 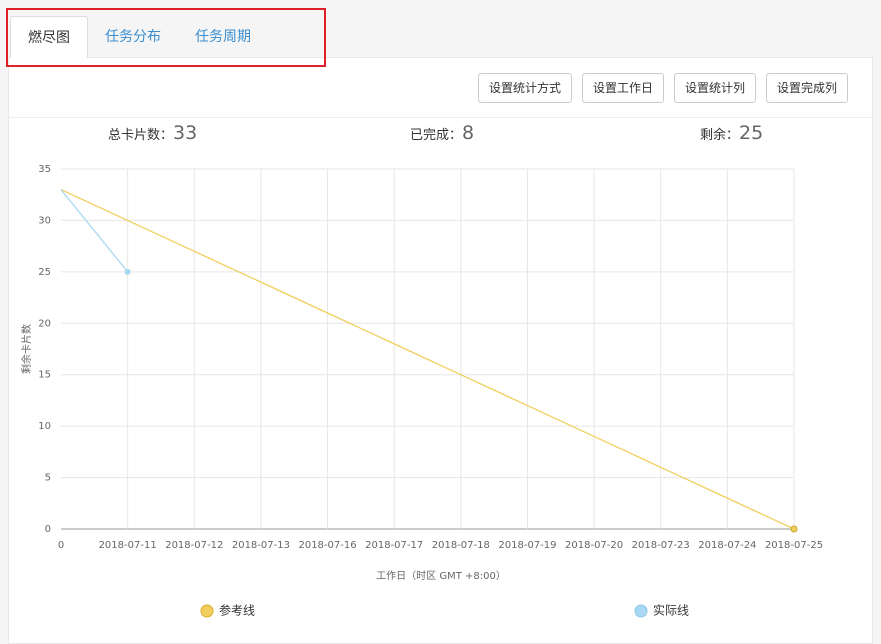 What do you see at coordinates (185, 133) in the screenshot?
I see `stat-value: 33` at bounding box center [185, 133].